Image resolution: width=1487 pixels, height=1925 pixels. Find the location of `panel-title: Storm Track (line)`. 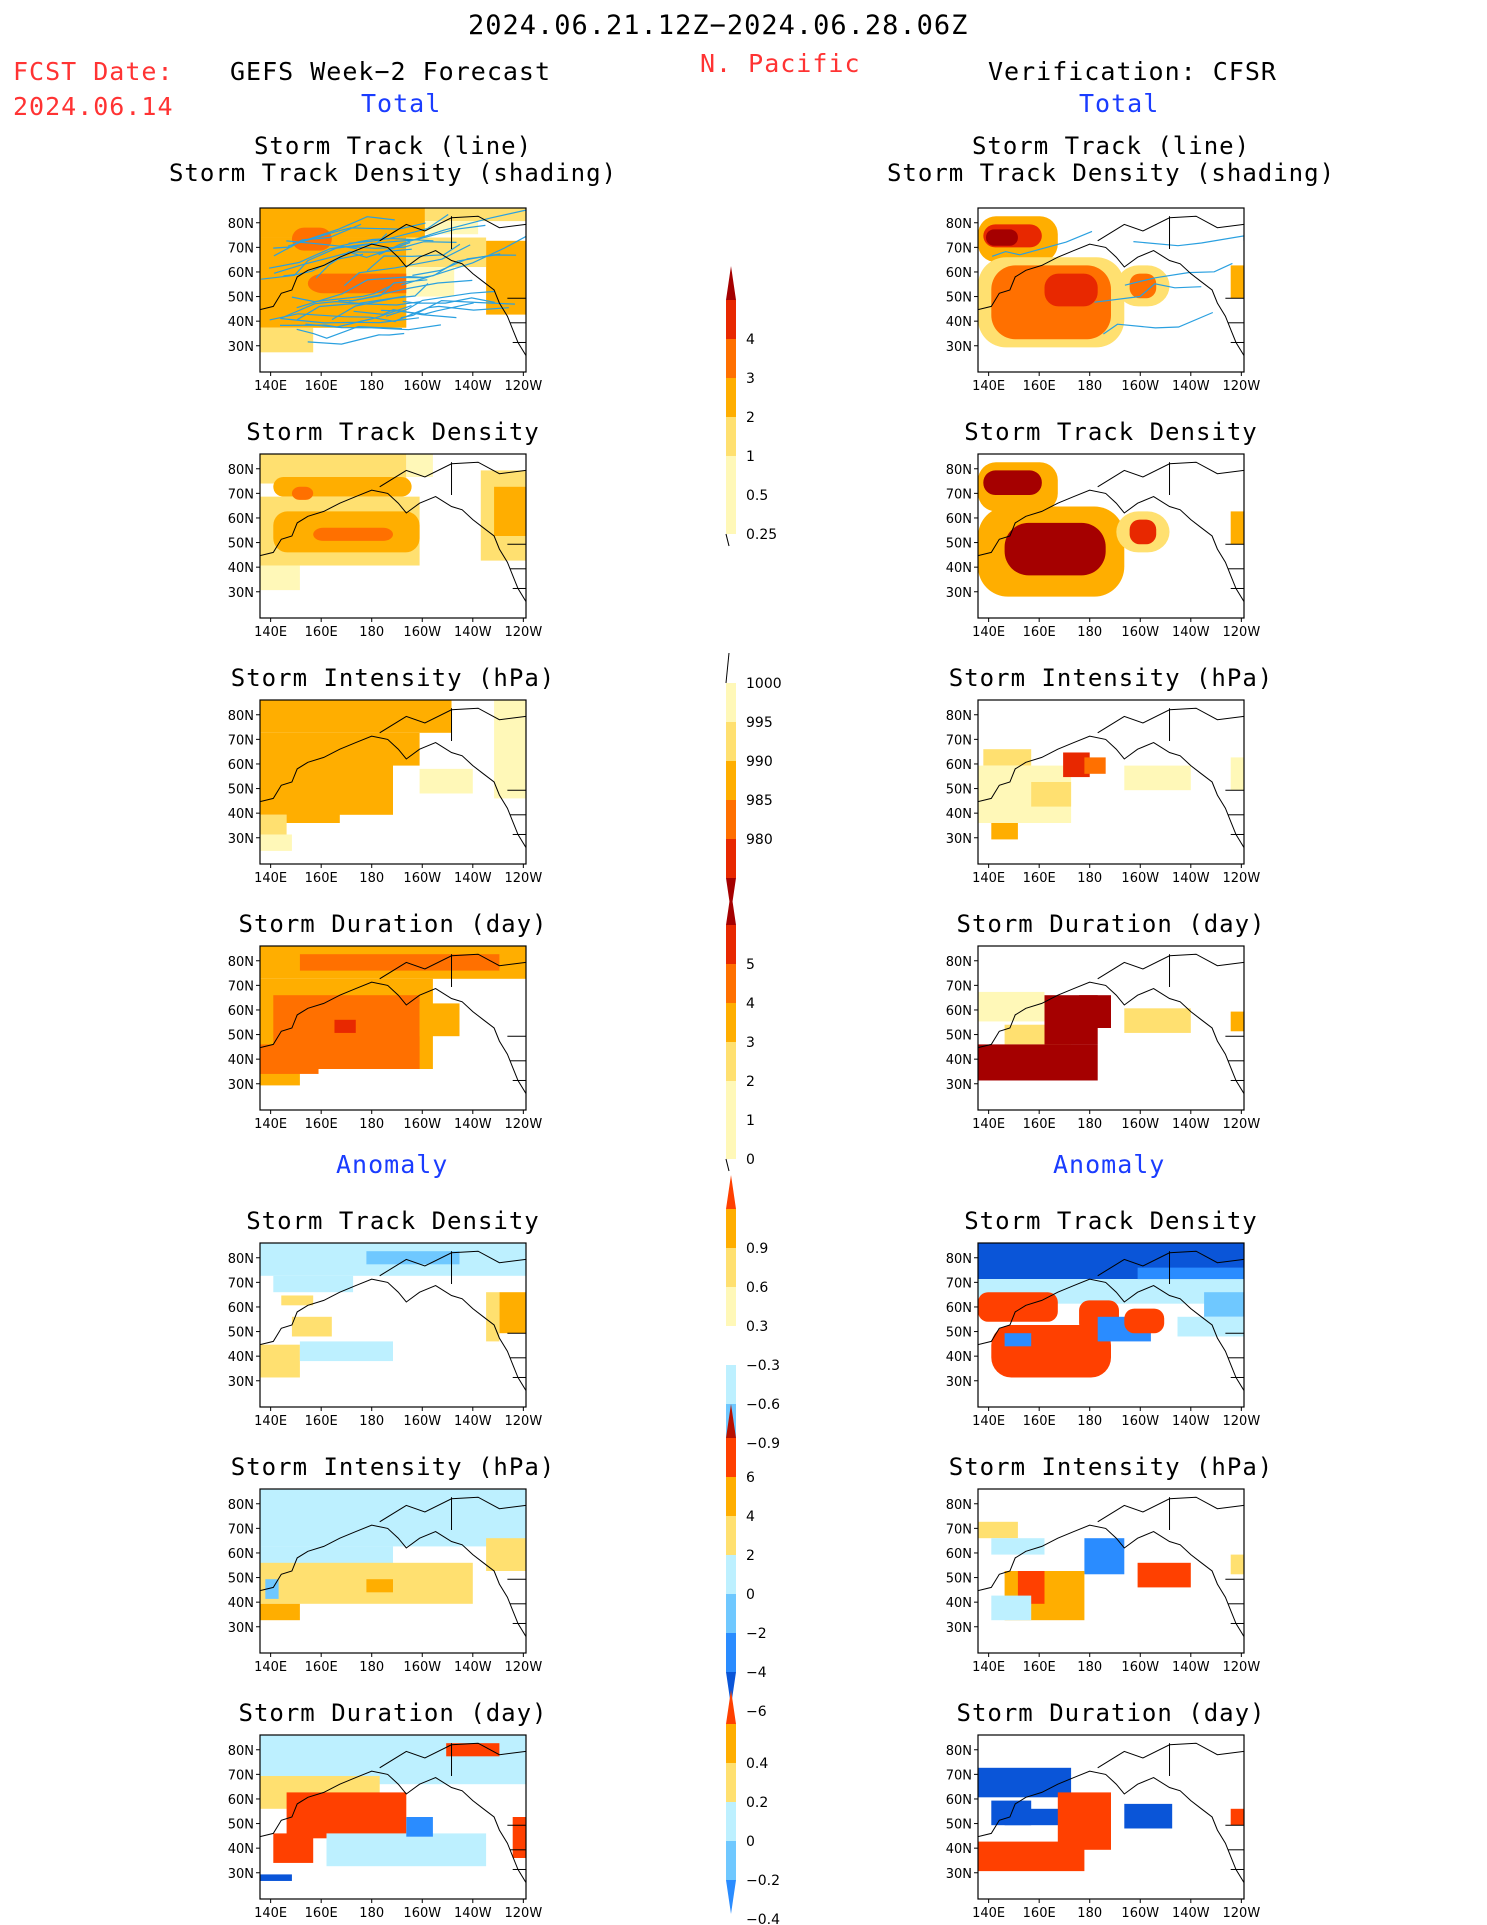

panel-title: Storm Track (line) is located at coordinates (393, 146).